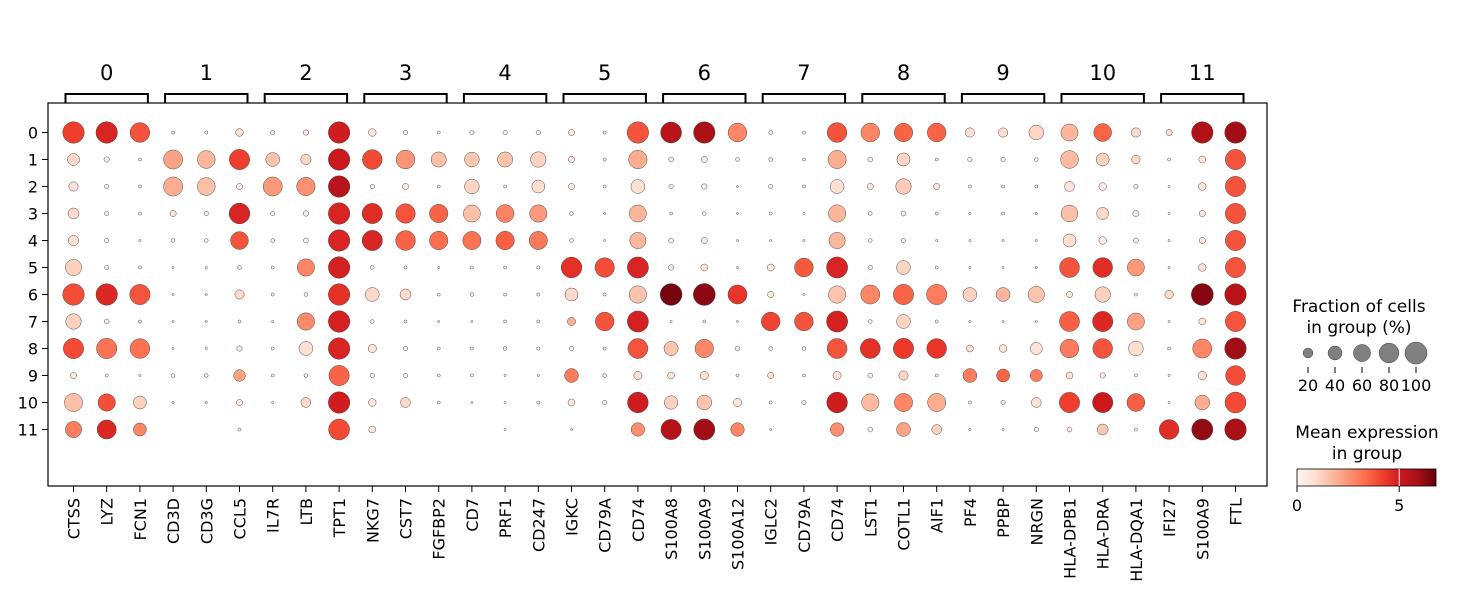 The image size is (1461, 611). Describe the element at coordinates (605, 402) in the screenshot. I see `dot-10-CD79A` at that location.